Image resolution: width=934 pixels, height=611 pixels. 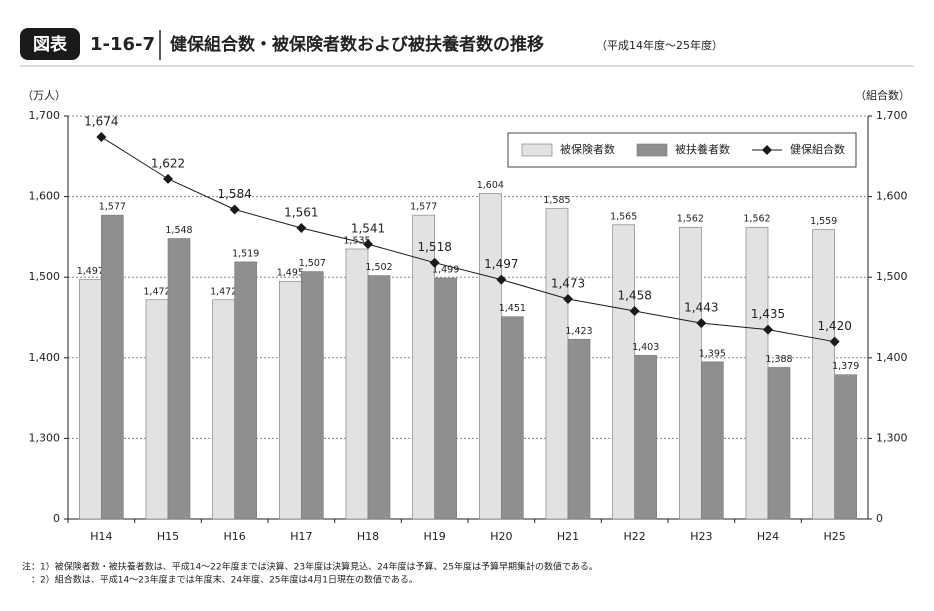 What do you see at coordinates (445, 270) in the screenshot?
I see `data-label: 1,499` at bounding box center [445, 270].